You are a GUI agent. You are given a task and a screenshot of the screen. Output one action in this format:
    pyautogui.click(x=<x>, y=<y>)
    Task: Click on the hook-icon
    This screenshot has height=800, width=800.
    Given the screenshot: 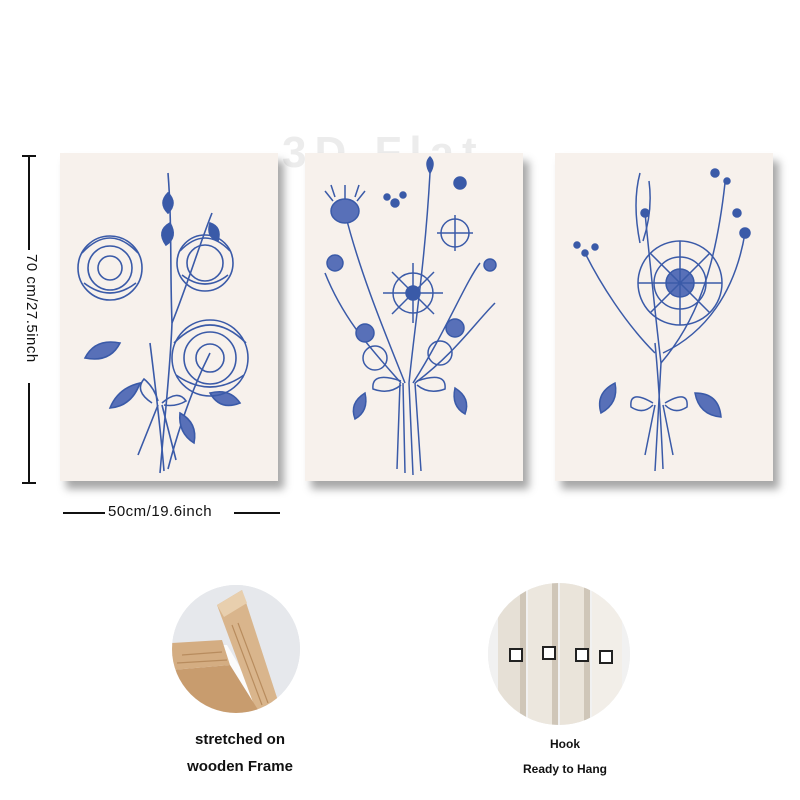 What is the action you would take?
    pyautogui.click(x=561, y=655)
    